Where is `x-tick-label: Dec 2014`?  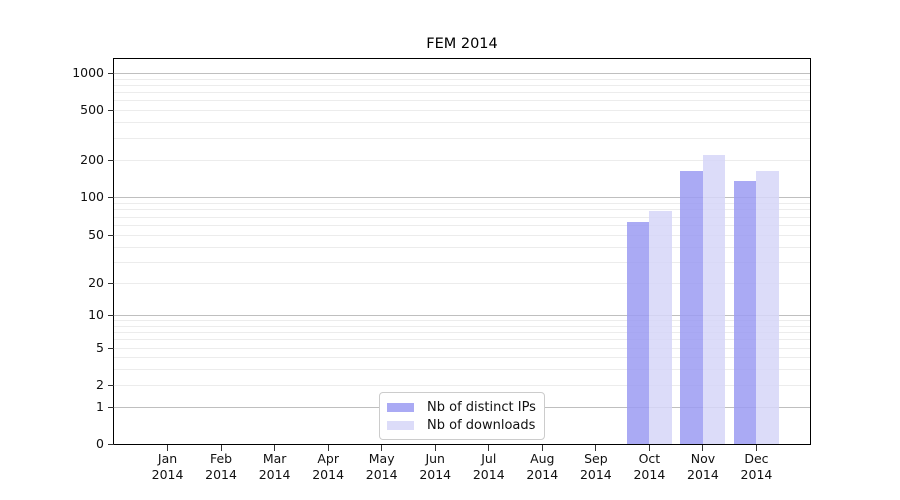
x-tick-label: Dec 2014 is located at coordinates (756, 466).